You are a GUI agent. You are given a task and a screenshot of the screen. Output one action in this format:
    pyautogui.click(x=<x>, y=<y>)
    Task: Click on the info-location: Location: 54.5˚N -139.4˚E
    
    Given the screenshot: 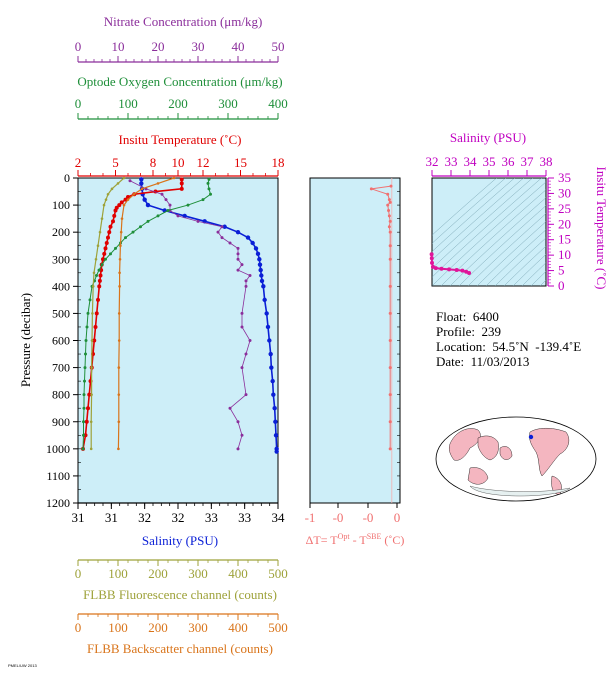 What is the action you would take?
    pyautogui.click(x=509, y=346)
    